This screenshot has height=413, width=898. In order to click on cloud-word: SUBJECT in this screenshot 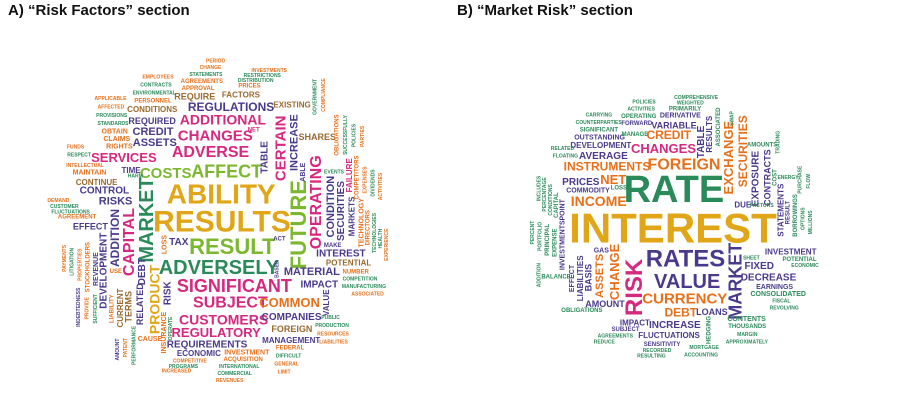, I will do `click(230, 303)`.